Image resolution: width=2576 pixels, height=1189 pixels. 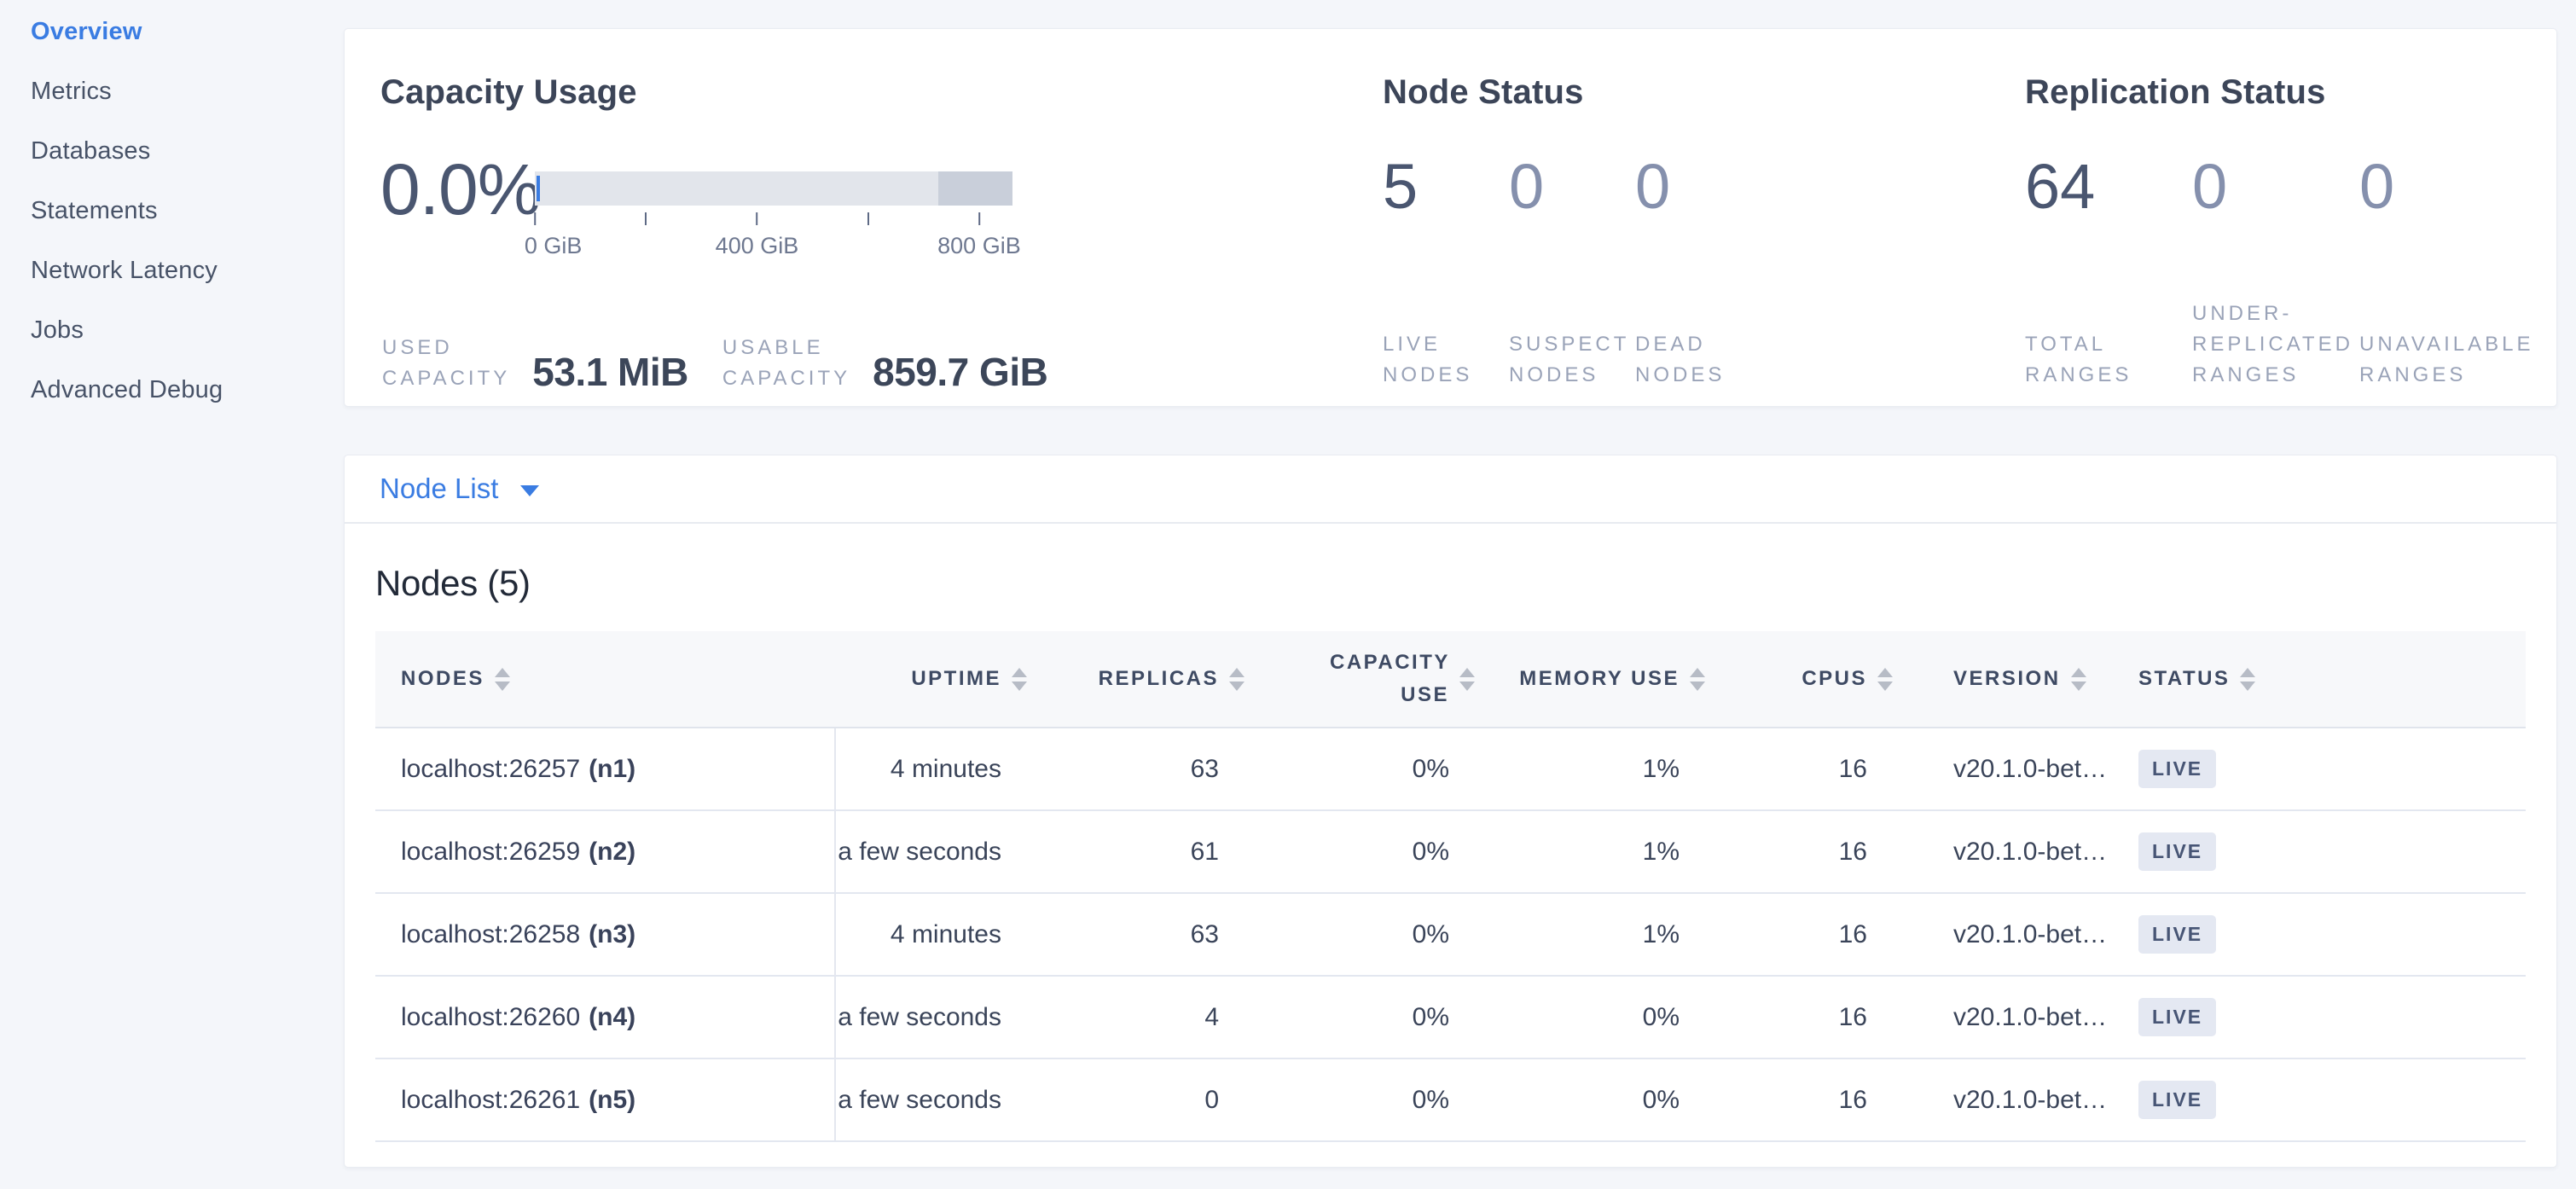 I want to click on stat-label: UNDER- REPLICATED RANGES, so click(x=2272, y=344).